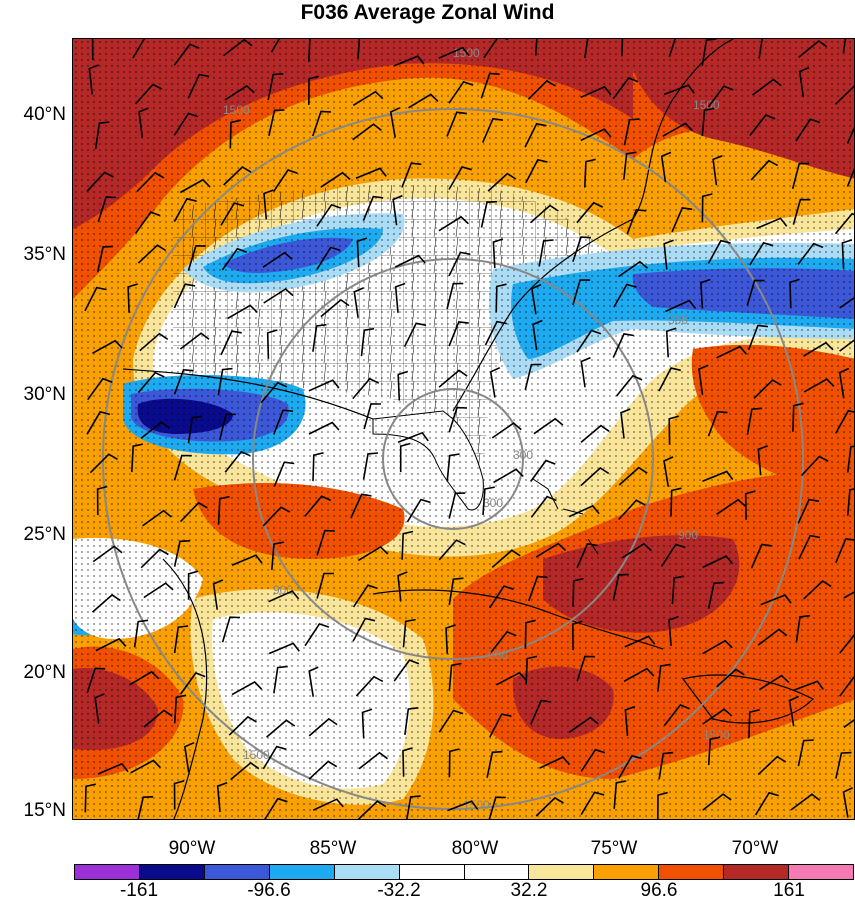  I want to click on colorbar-label: -32.2, so click(399, 891).